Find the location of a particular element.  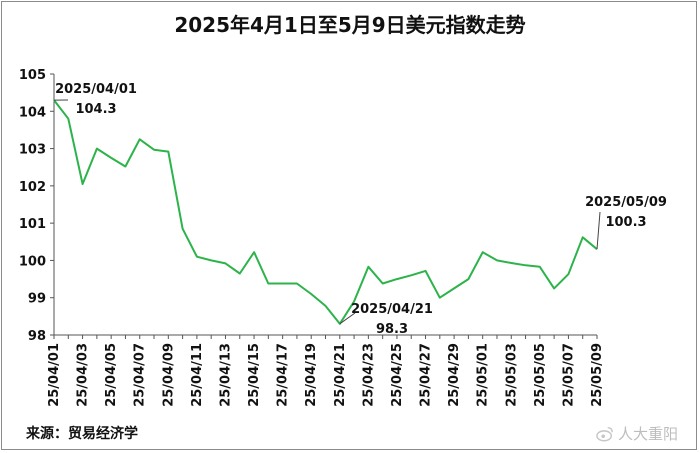

weibo-icon is located at coordinates (604, 433).